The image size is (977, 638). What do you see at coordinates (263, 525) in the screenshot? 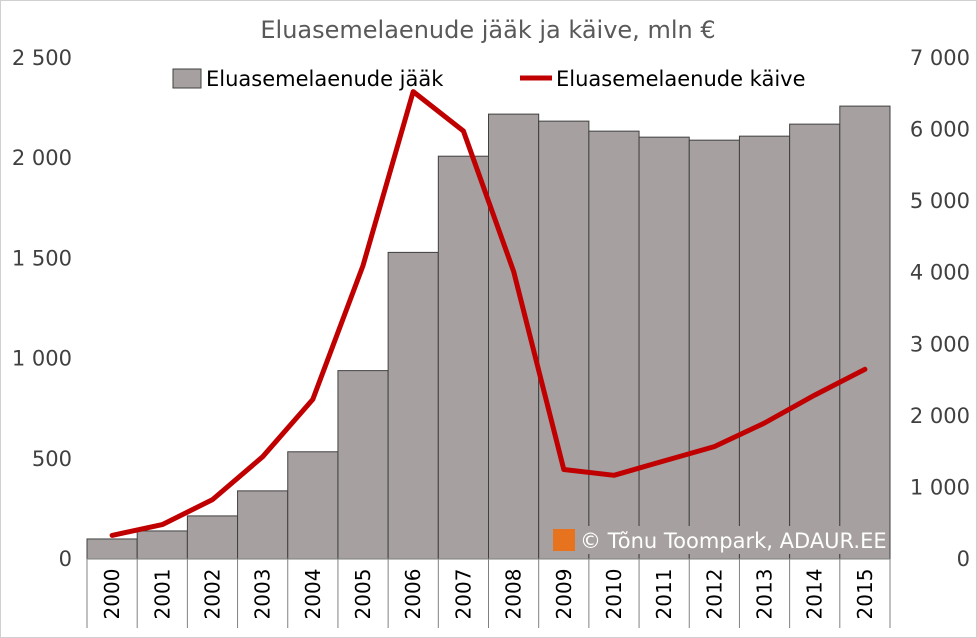
I see `bar-2003` at bounding box center [263, 525].